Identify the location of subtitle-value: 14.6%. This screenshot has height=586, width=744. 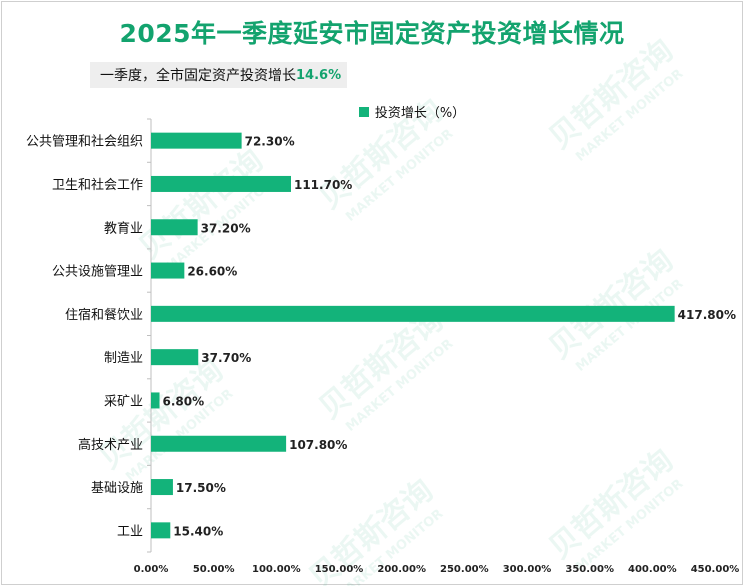
(319, 75).